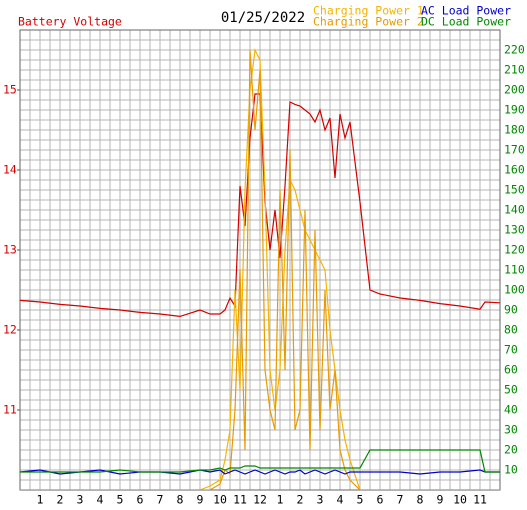 The width and height of the screenshot is (527, 510). What do you see at coordinates (511, 370) in the screenshot?
I see `y2-tick-label: 60` at bounding box center [511, 370].